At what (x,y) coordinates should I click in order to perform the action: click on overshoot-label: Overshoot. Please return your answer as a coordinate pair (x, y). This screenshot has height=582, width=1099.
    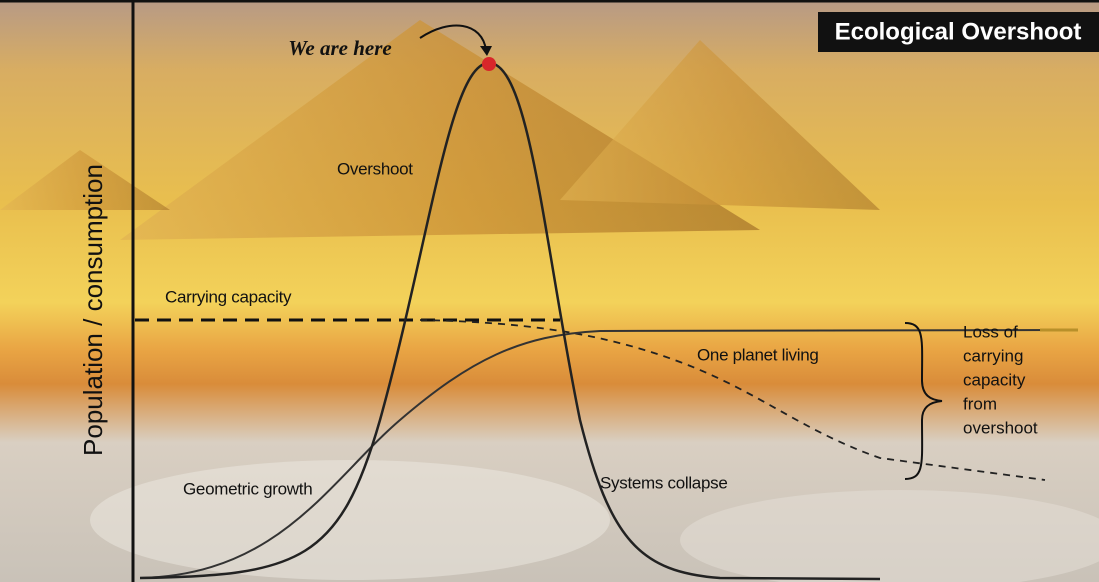
    Looking at the image, I should click on (375, 168).